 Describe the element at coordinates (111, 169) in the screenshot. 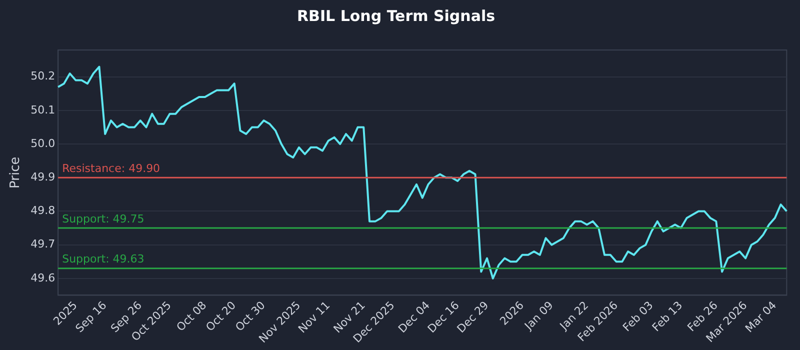

I see `ref-line-label: Resistance: 49.90` at that location.